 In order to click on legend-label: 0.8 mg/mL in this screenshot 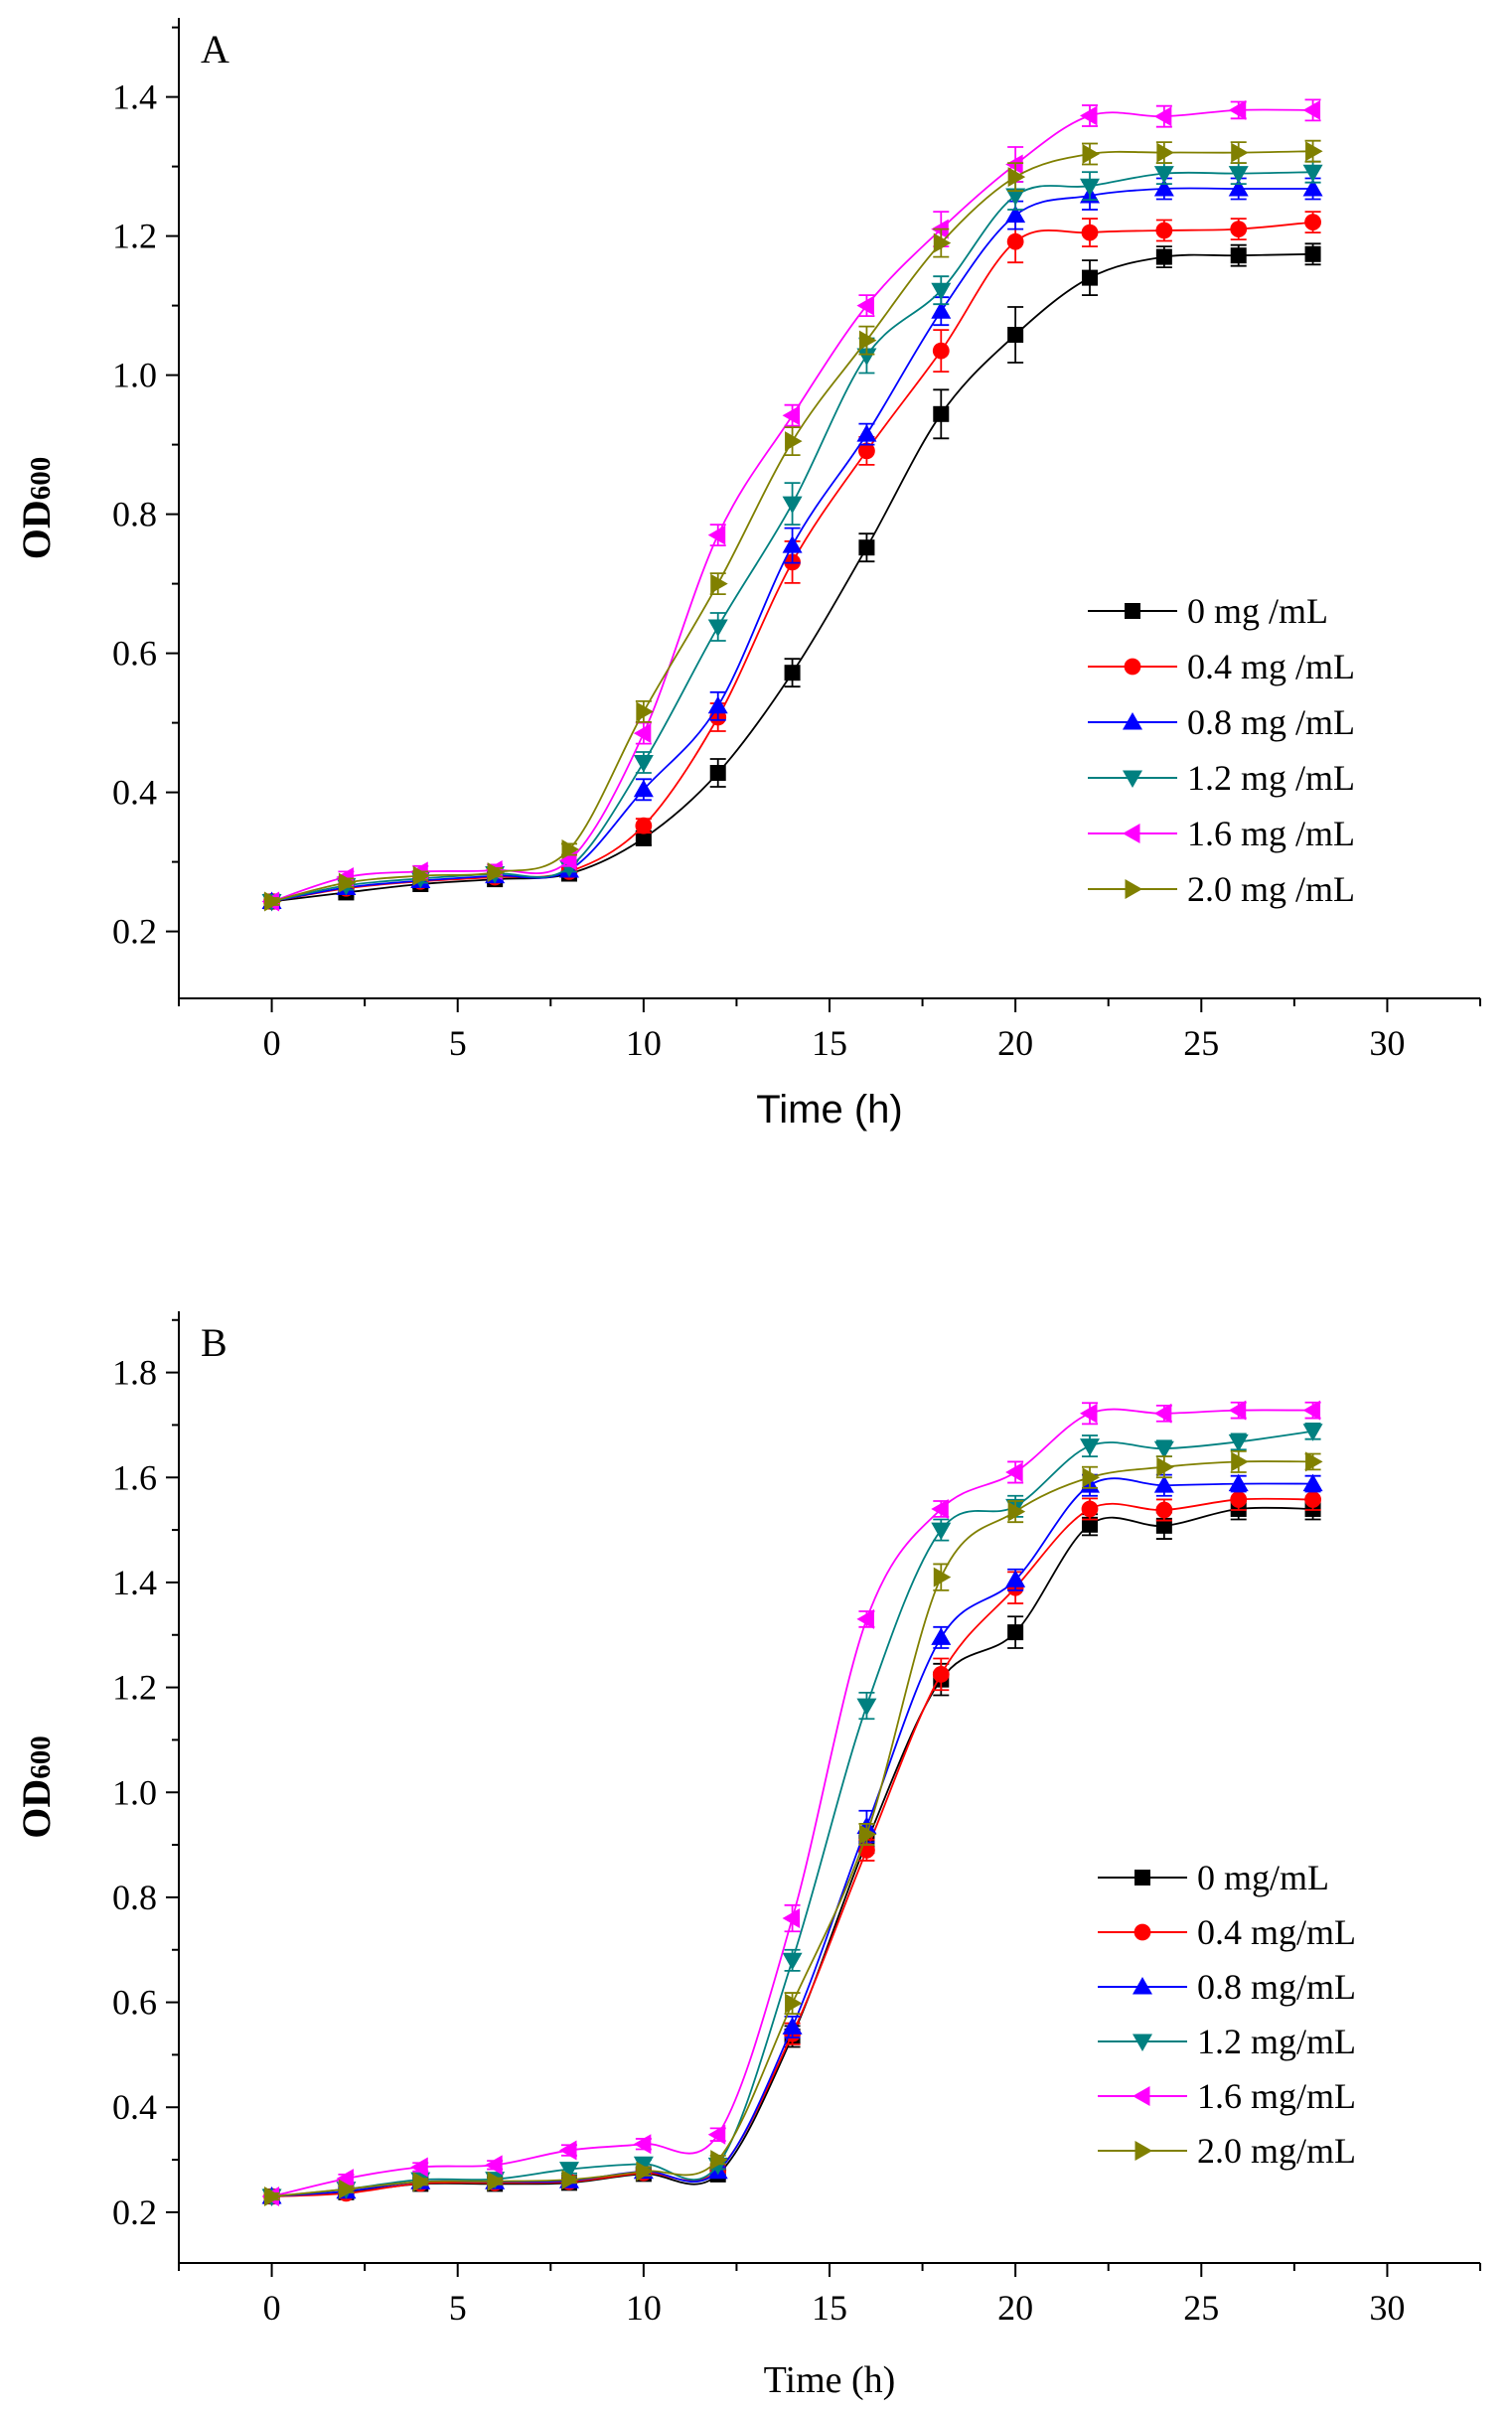, I will do `click(1276, 1987)`.